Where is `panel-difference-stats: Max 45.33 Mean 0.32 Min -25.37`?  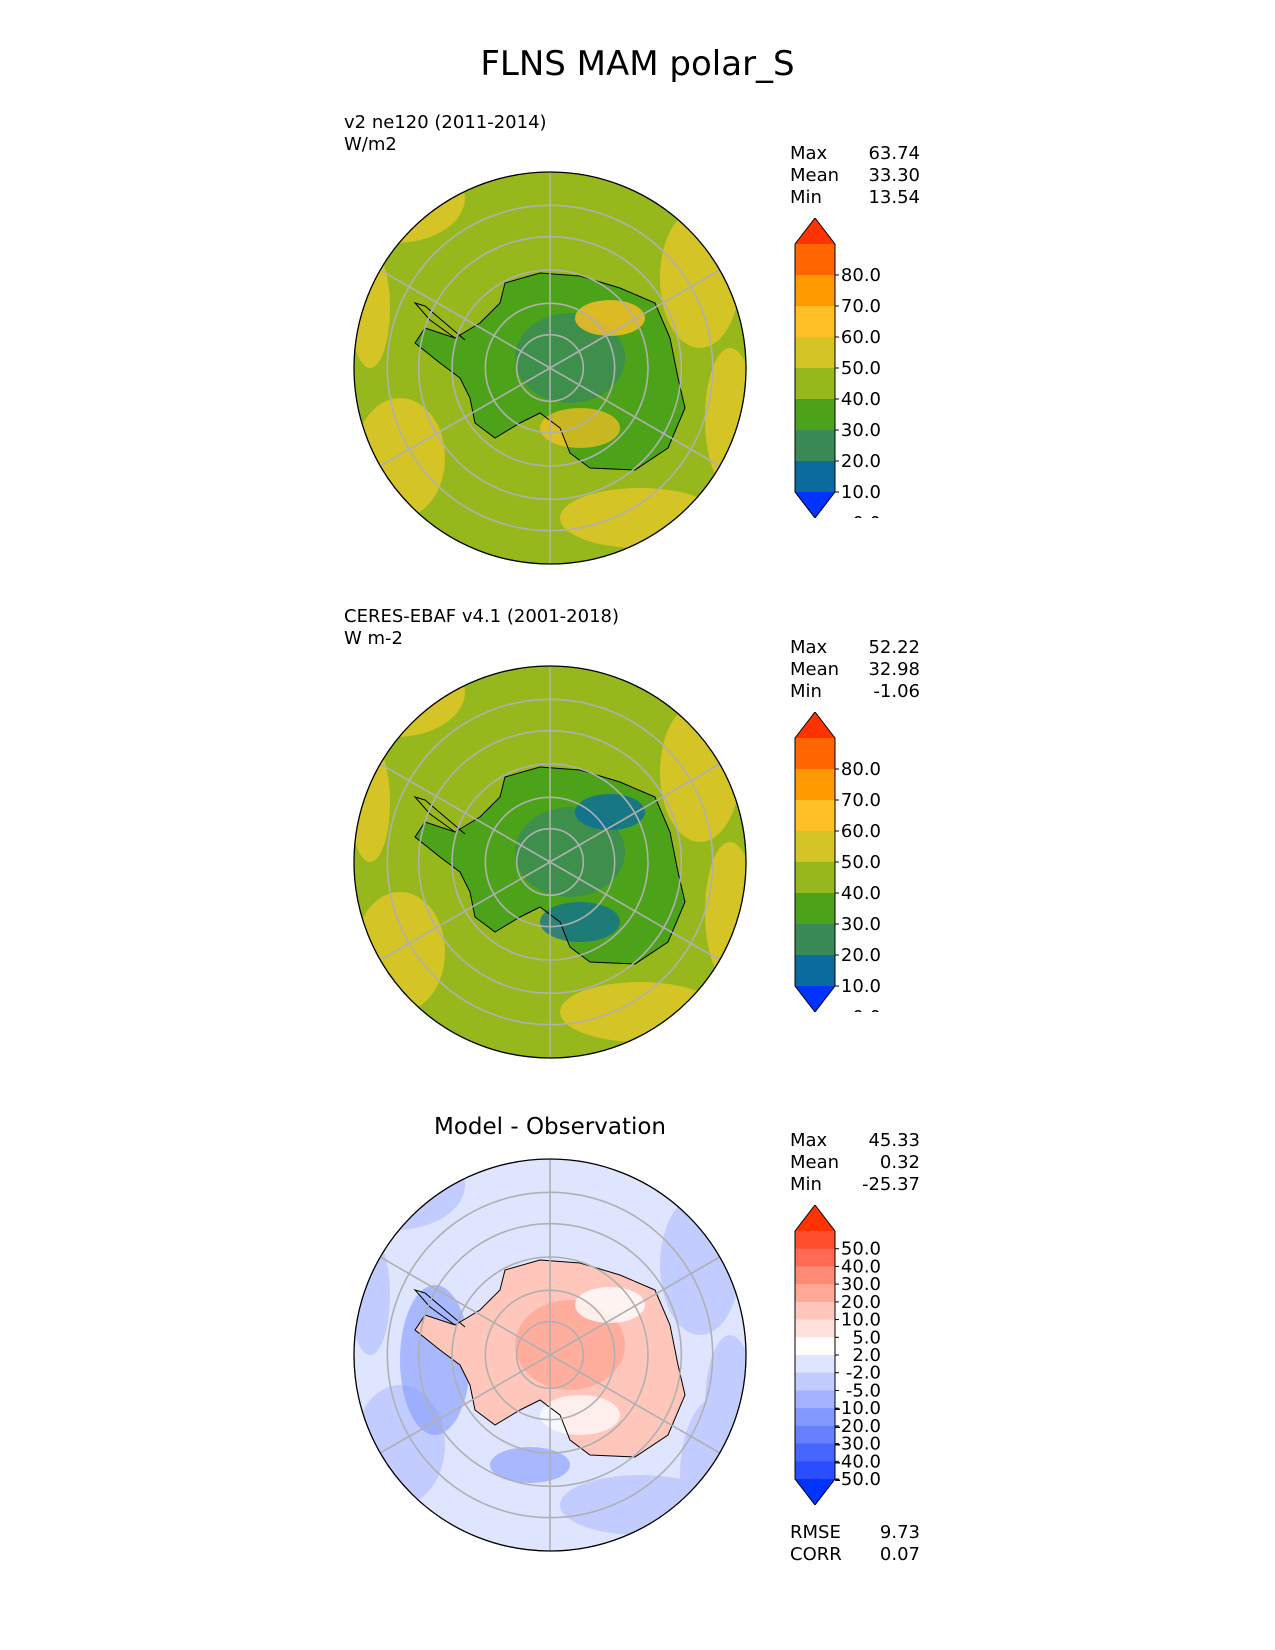 panel-difference-stats: Max 45.33 Mean 0.32 Min -25.37 is located at coordinates (855, 1163).